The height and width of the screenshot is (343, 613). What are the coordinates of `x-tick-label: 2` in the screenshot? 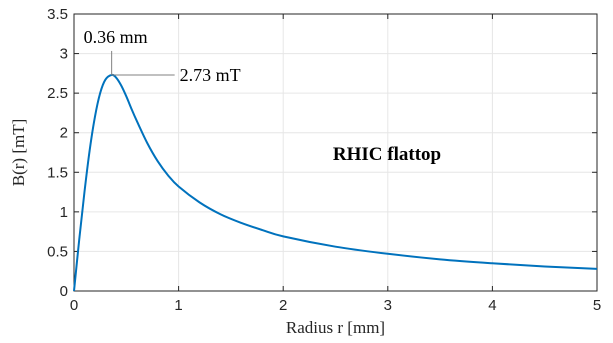 It's located at (283, 305).